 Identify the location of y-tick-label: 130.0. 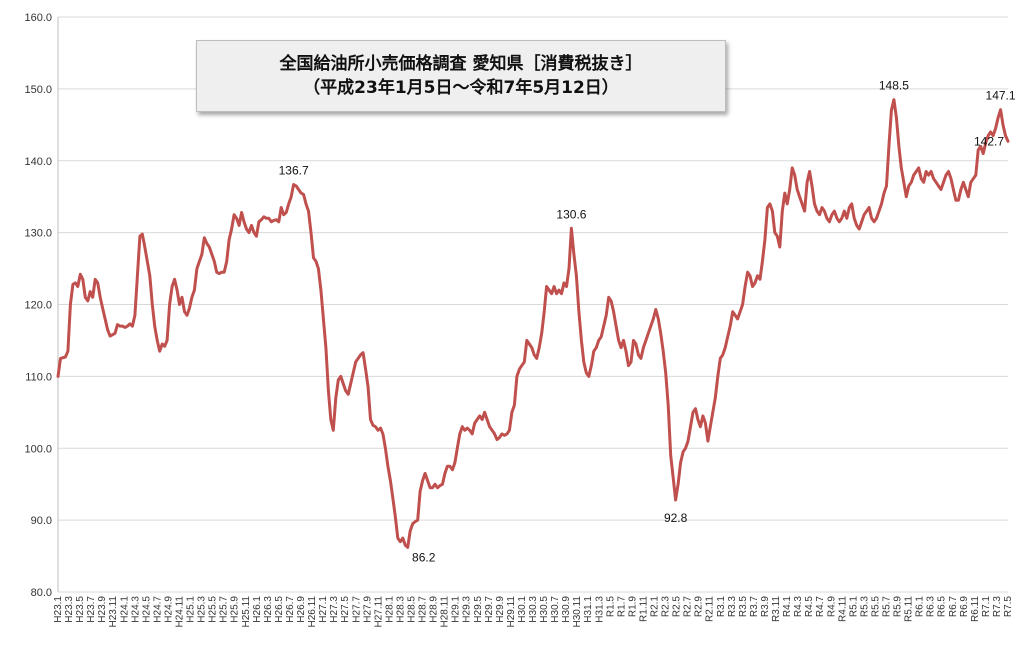
(38, 234).